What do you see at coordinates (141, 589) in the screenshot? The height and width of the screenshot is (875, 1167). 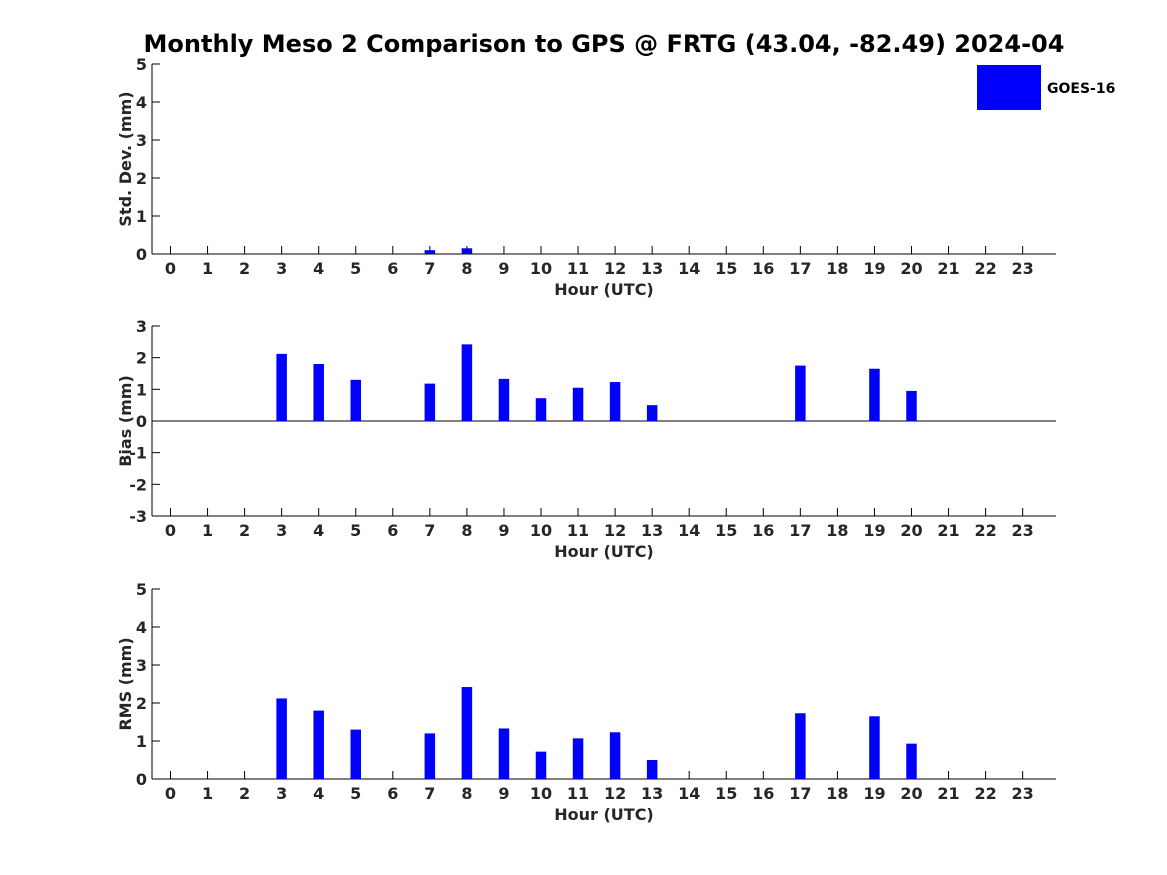 I see `y-tick-label: 5` at bounding box center [141, 589].